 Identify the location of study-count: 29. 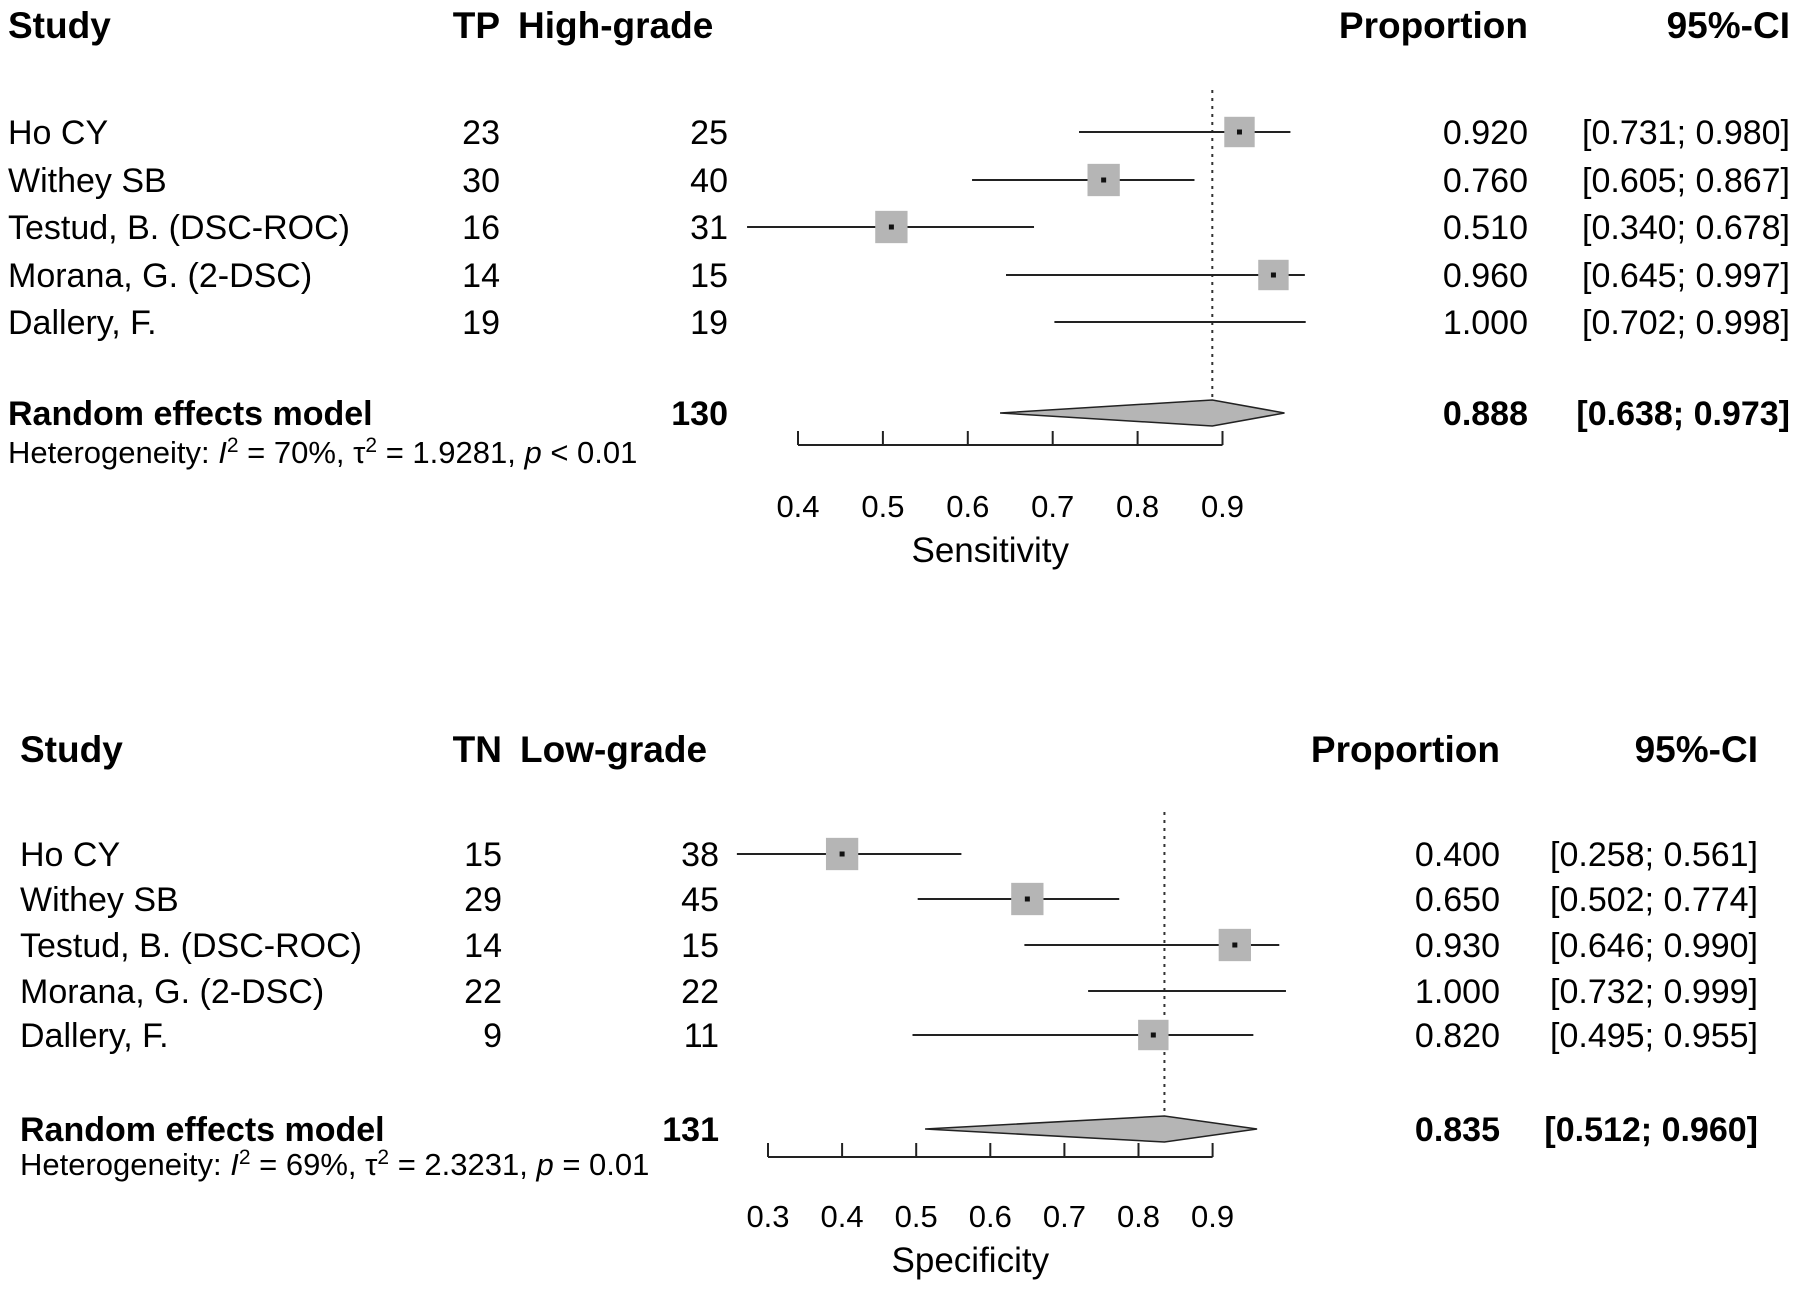
(483, 900).